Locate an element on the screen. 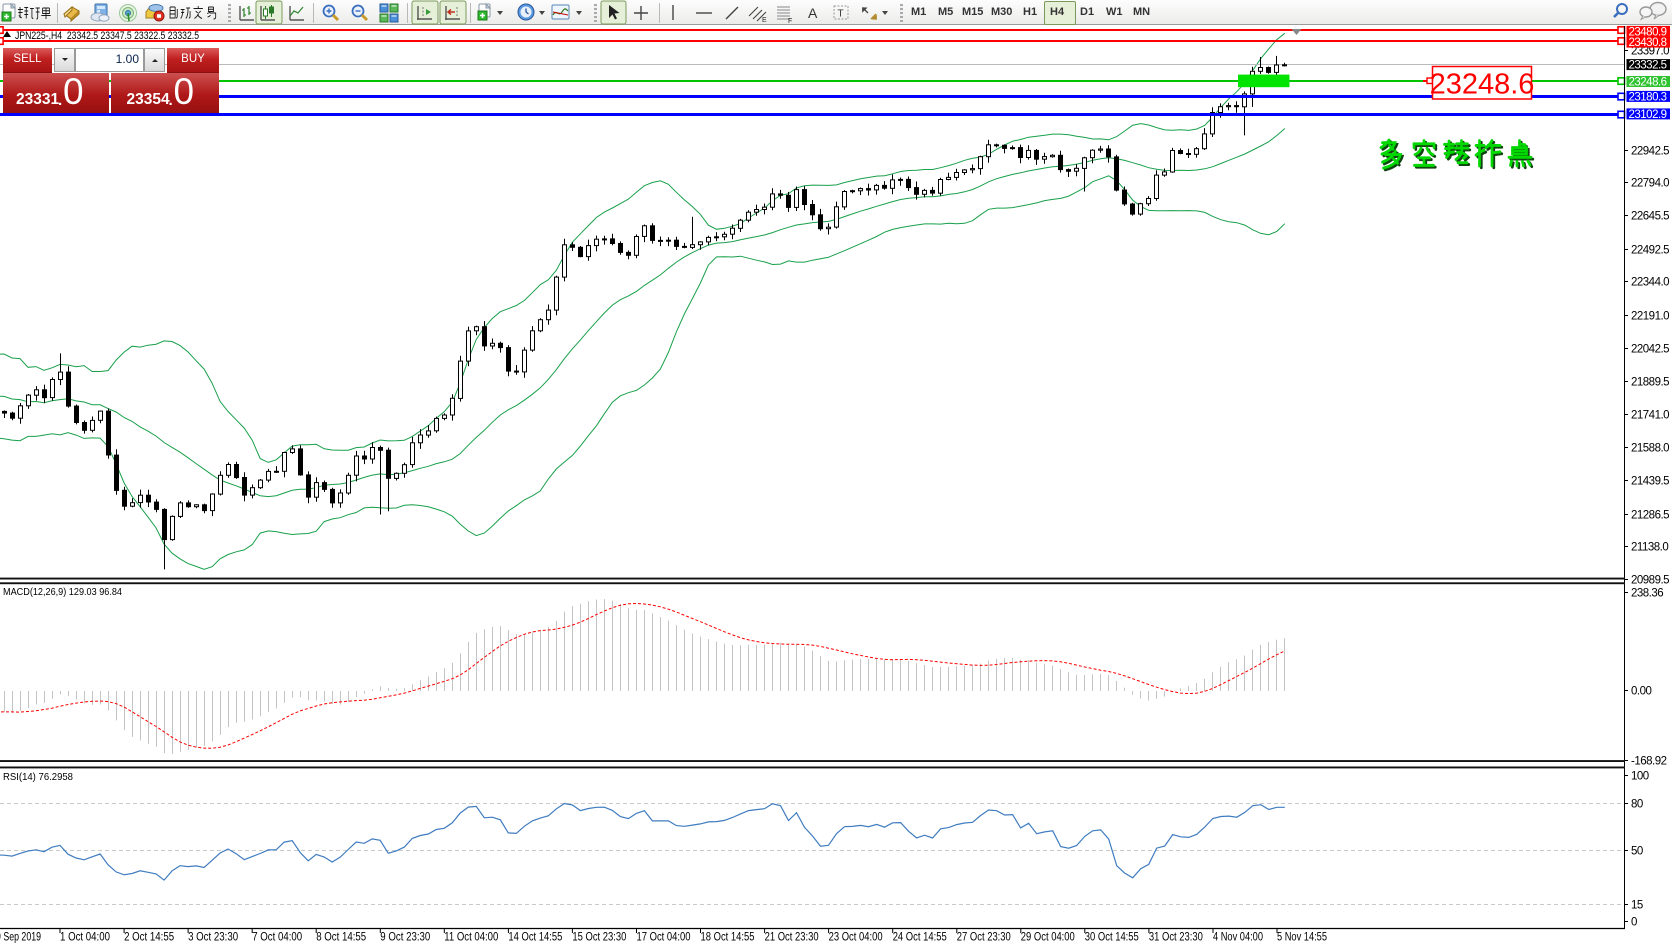 This screenshot has width=1672, height=947. svg-text: 21741.0 is located at coordinates (1650, 416).